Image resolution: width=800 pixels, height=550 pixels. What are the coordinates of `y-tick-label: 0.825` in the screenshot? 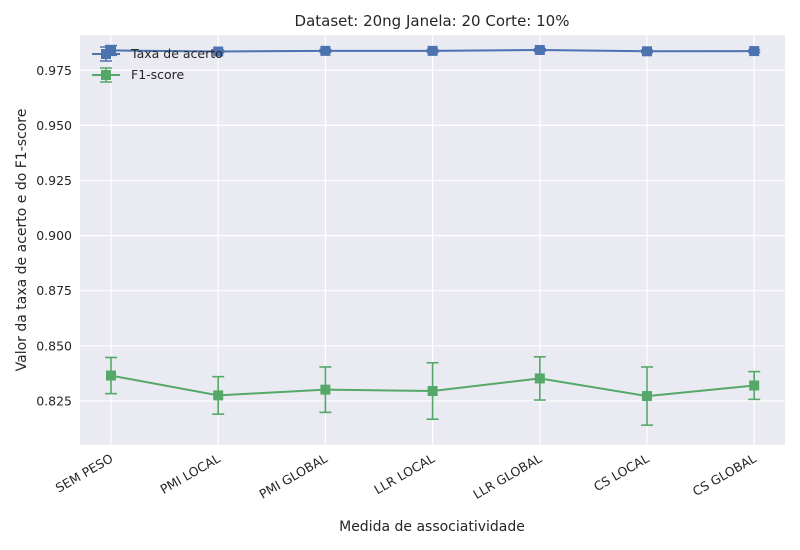 It's located at (54, 400).